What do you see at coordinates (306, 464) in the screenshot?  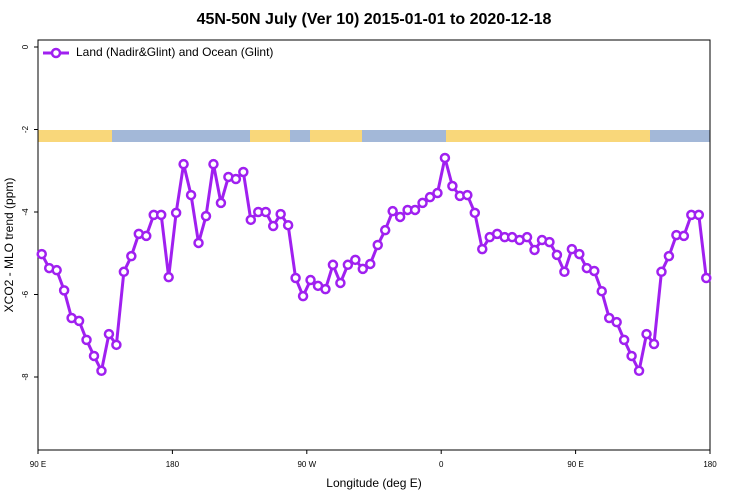 I see `x-tick-label: 90 W` at bounding box center [306, 464].